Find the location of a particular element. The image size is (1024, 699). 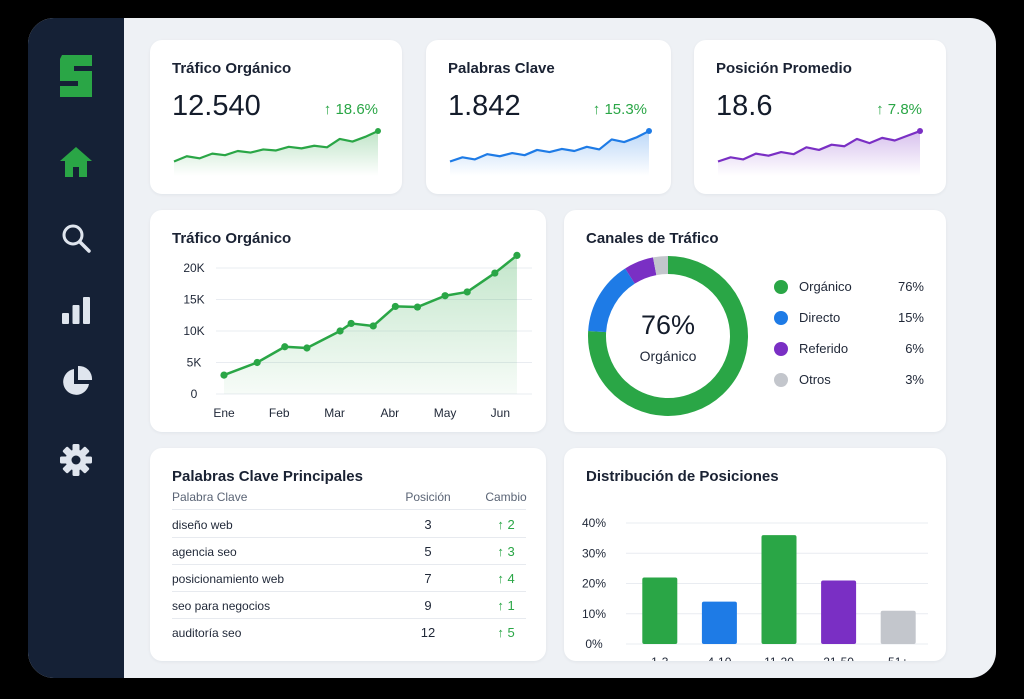

position-cell: 9 is located at coordinates (428, 605).